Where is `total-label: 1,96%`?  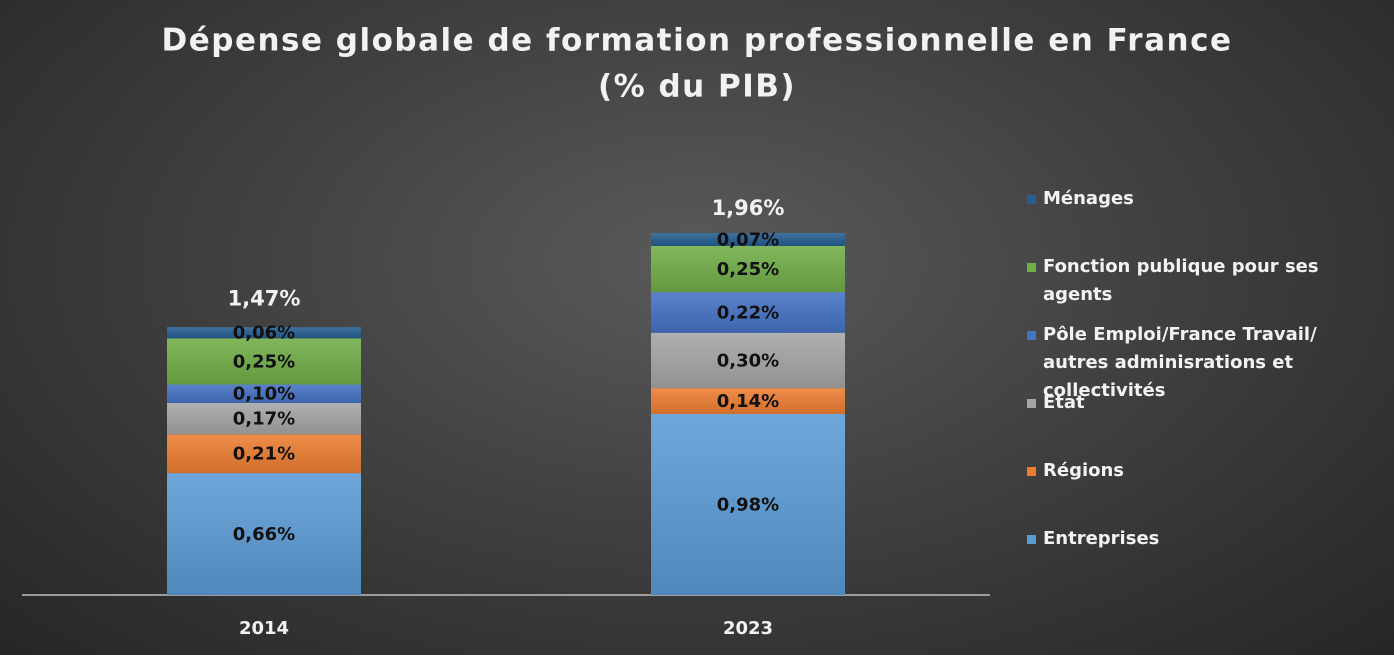 total-label: 1,96% is located at coordinates (748, 208).